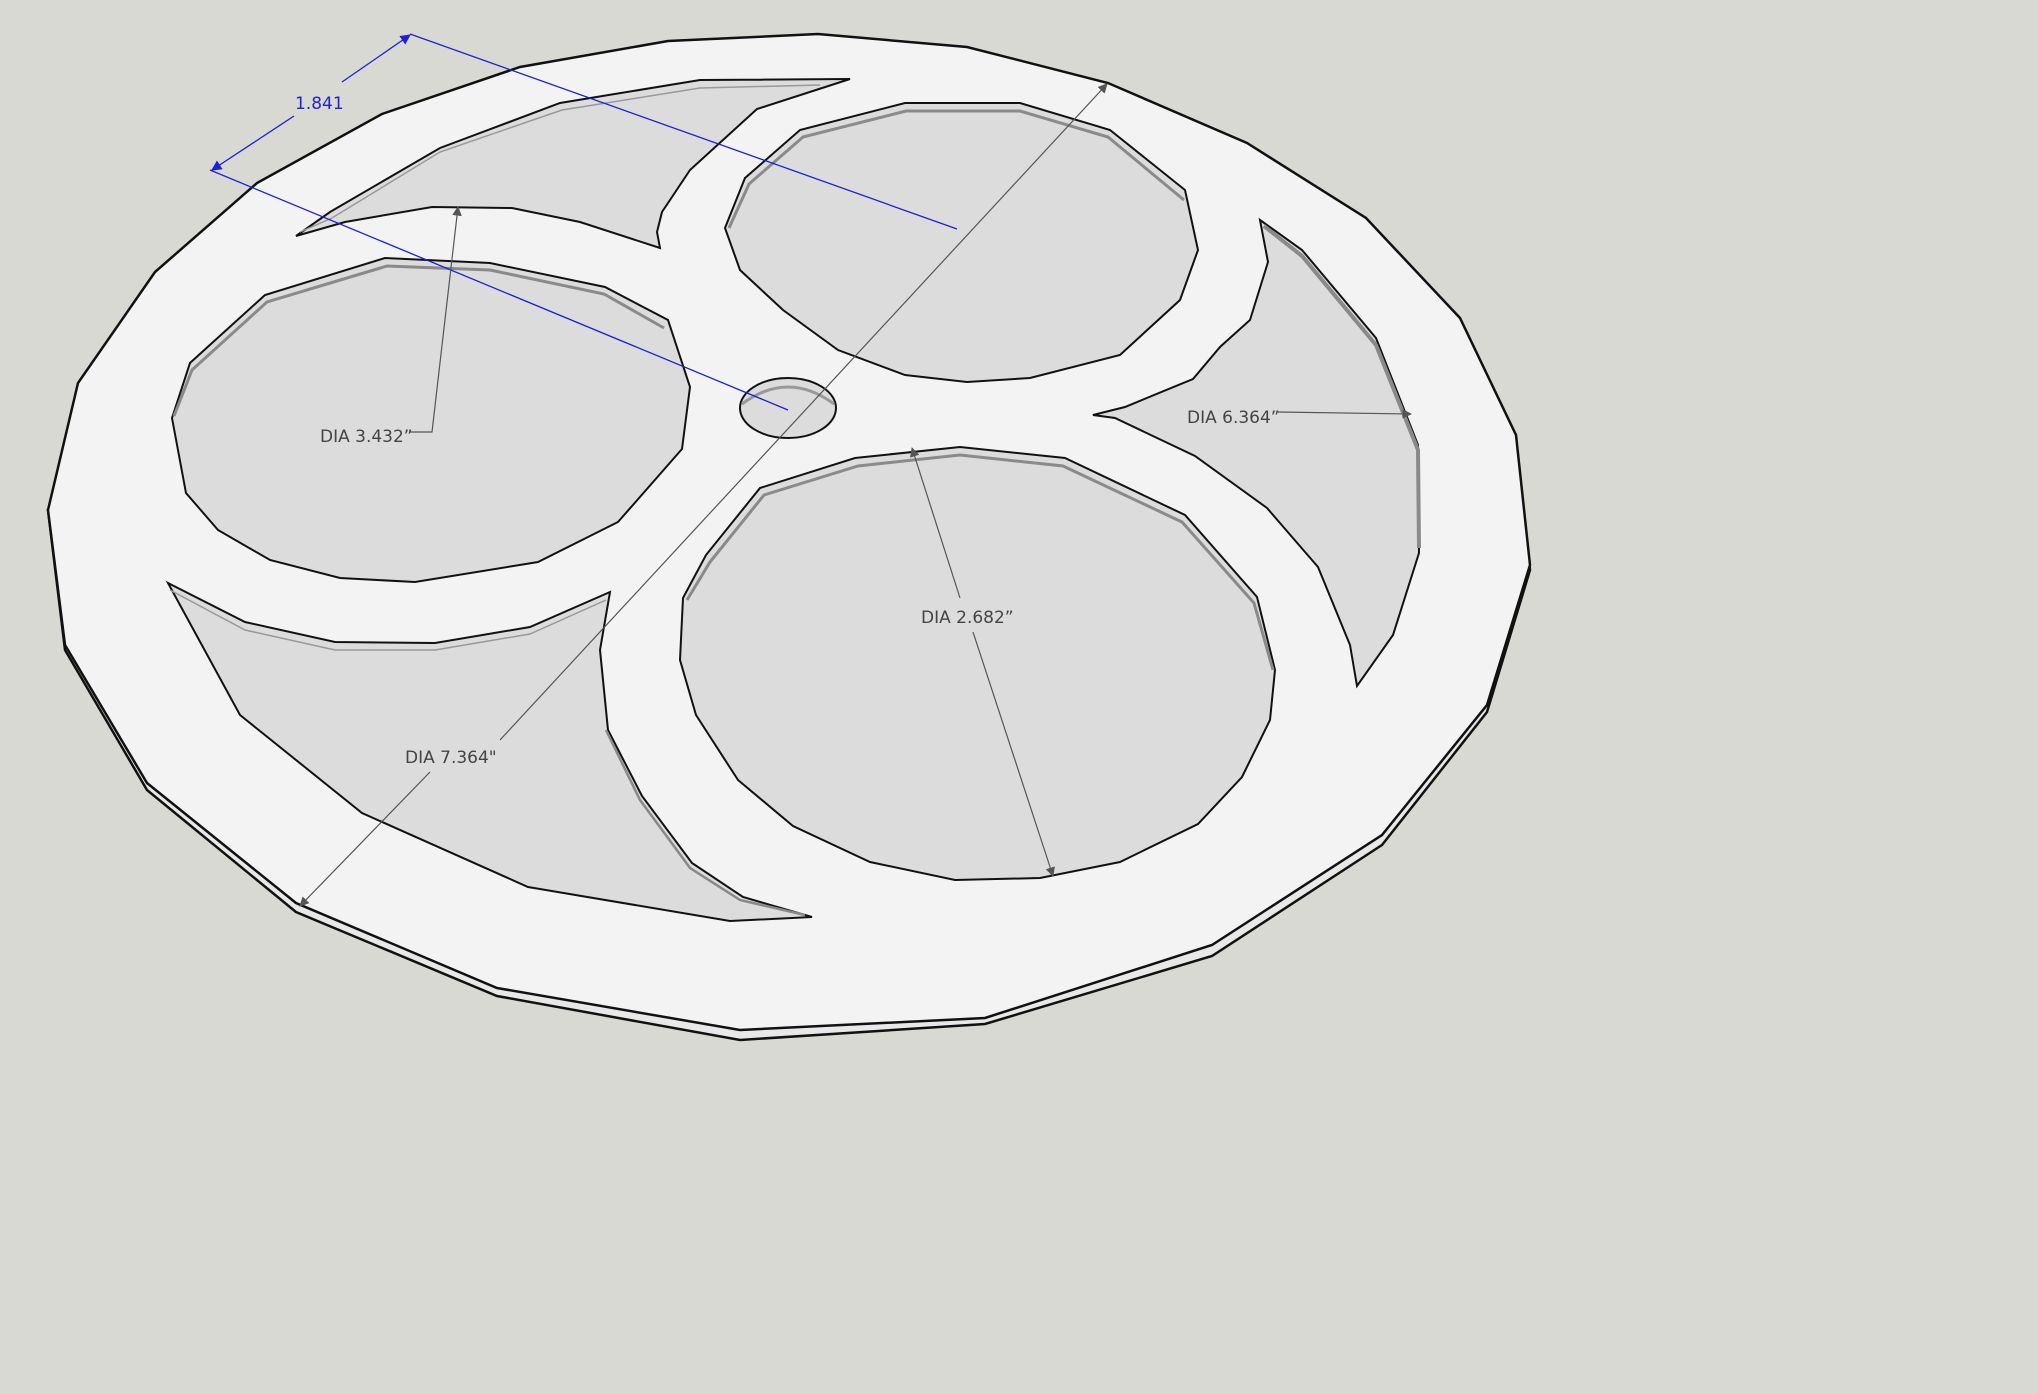  I want to click on dimension-label-1841: 1.841, so click(319, 104).